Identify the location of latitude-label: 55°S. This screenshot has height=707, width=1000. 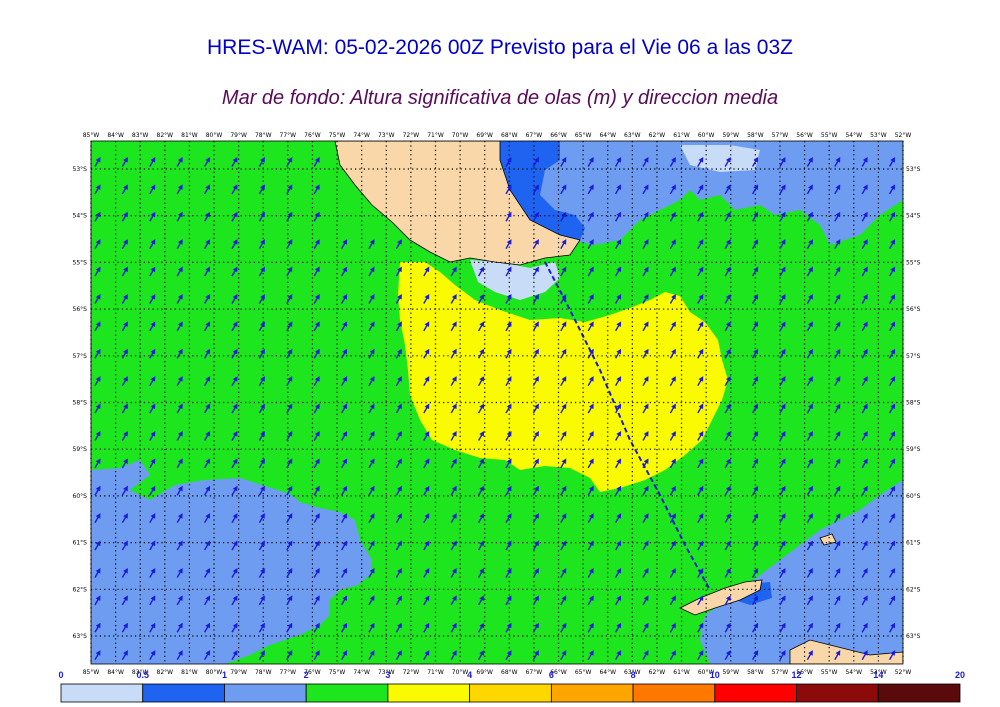
(80, 262).